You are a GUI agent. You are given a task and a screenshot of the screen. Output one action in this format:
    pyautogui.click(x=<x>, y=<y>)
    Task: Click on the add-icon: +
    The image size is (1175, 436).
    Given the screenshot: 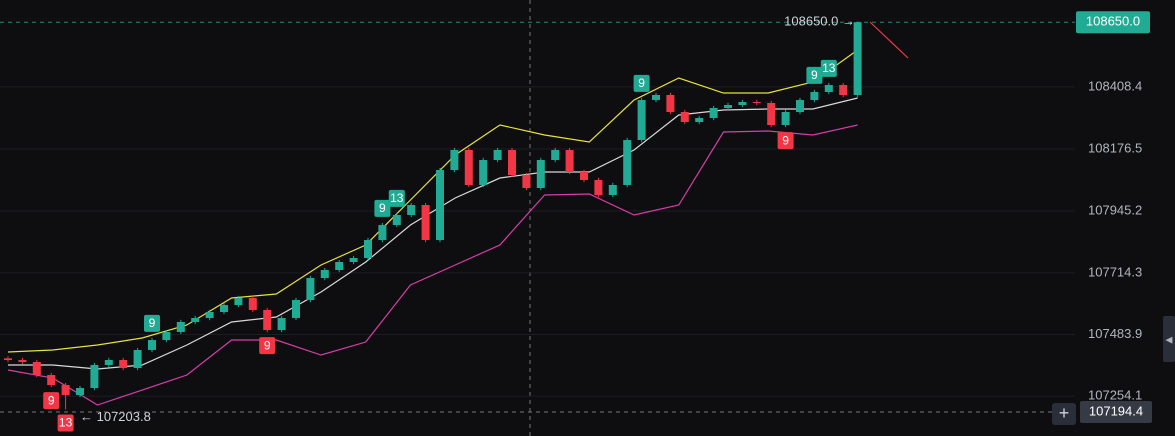 What is the action you would take?
    pyautogui.click(x=1064, y=413)
    